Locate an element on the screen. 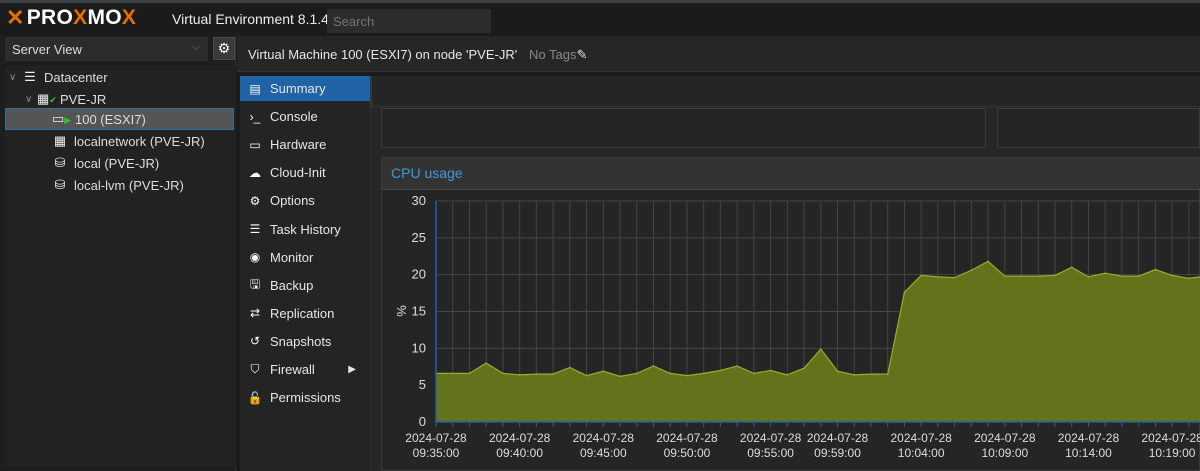 The width and height of the screenshot is (1200, 471). nav-item-monitor: ◉ Monitor is located at coordinates (305, 257).